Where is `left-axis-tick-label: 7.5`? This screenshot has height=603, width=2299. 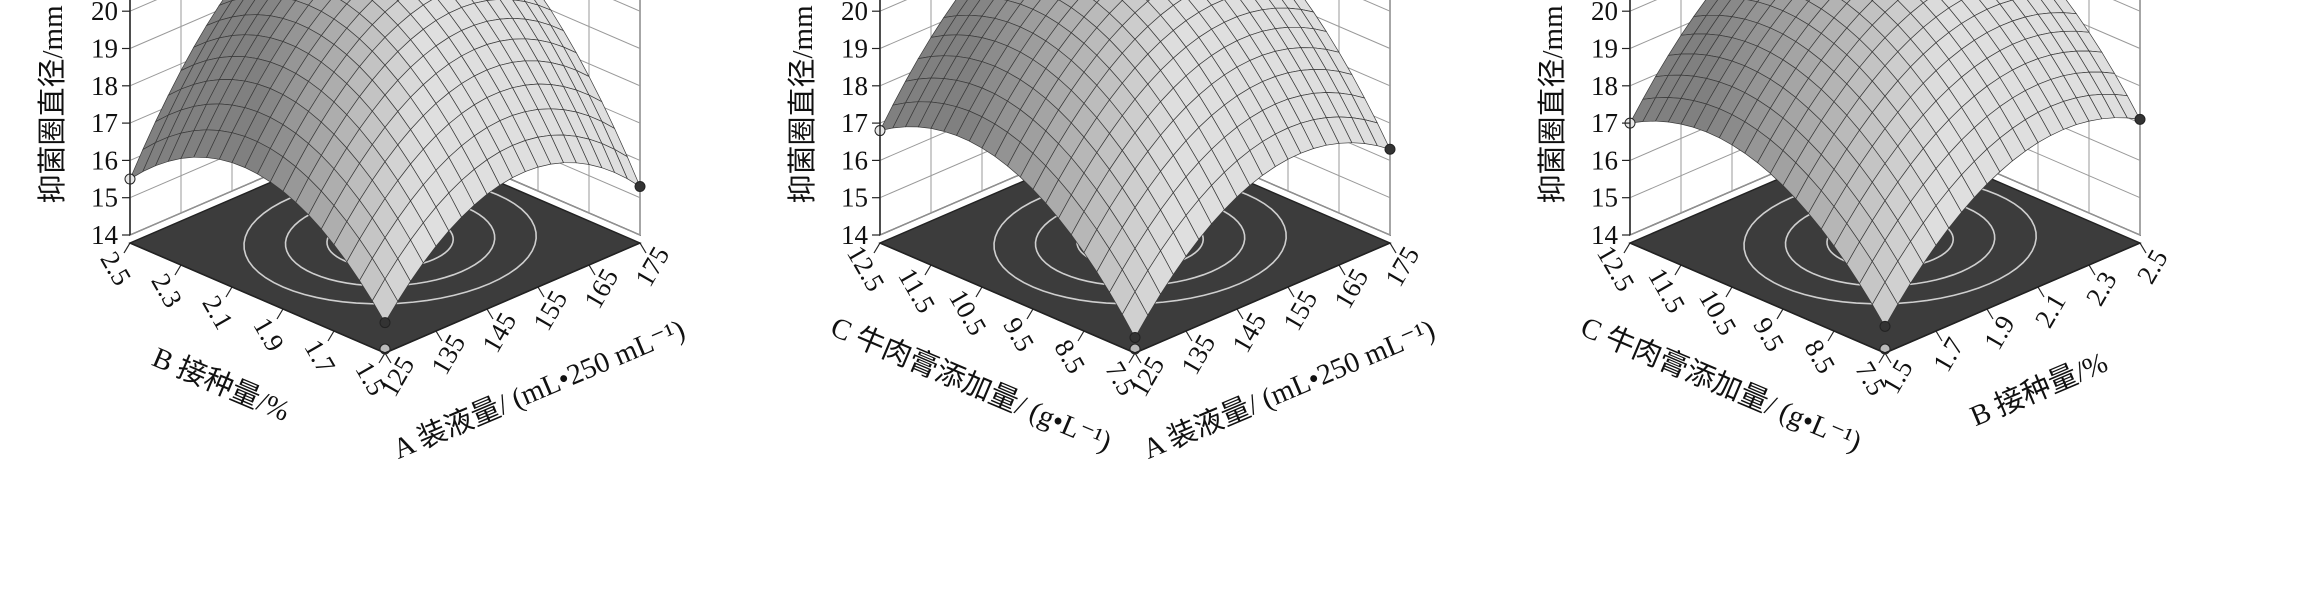
left-axis-tick-label: 7.5 is located at coordinates (1870, 378).